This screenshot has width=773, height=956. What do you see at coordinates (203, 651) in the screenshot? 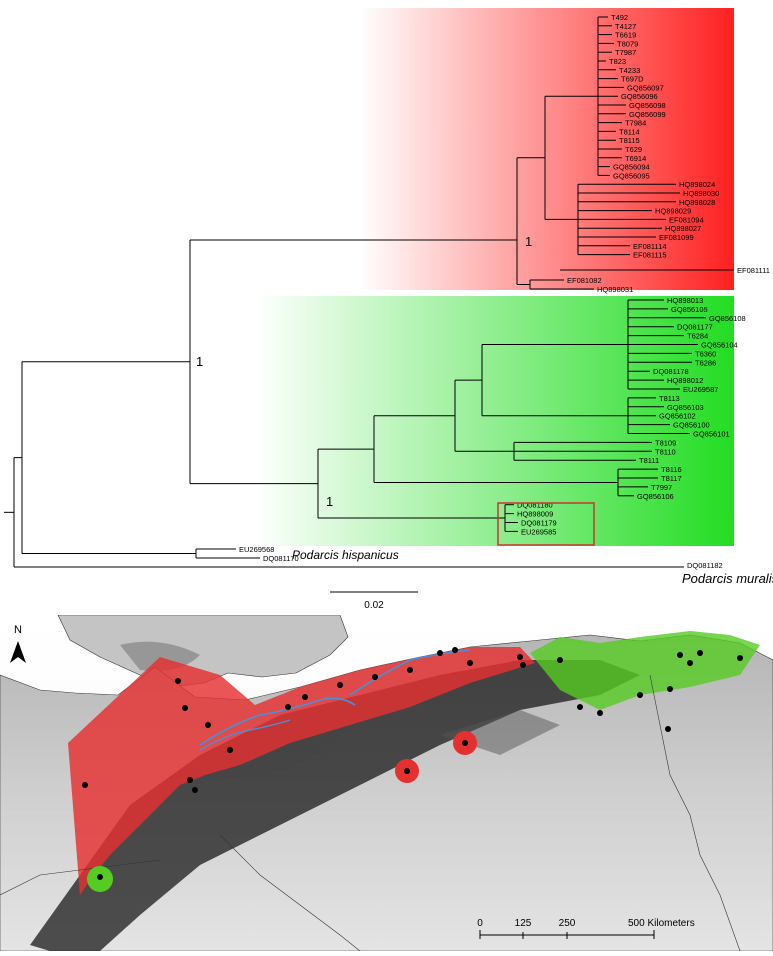
I see `iberian-peninsula-land` at bounding box center [203, 651].